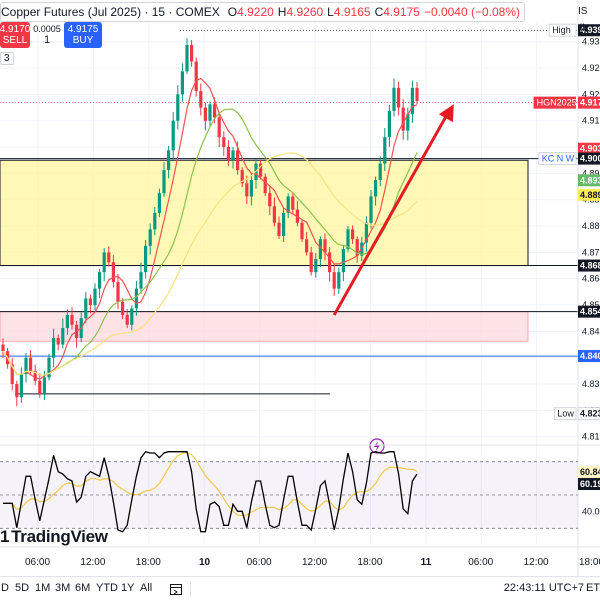 This screenshot has width=600, height=605. I want to click on sell-button: 4.9170 SELL, so click(15, 35).